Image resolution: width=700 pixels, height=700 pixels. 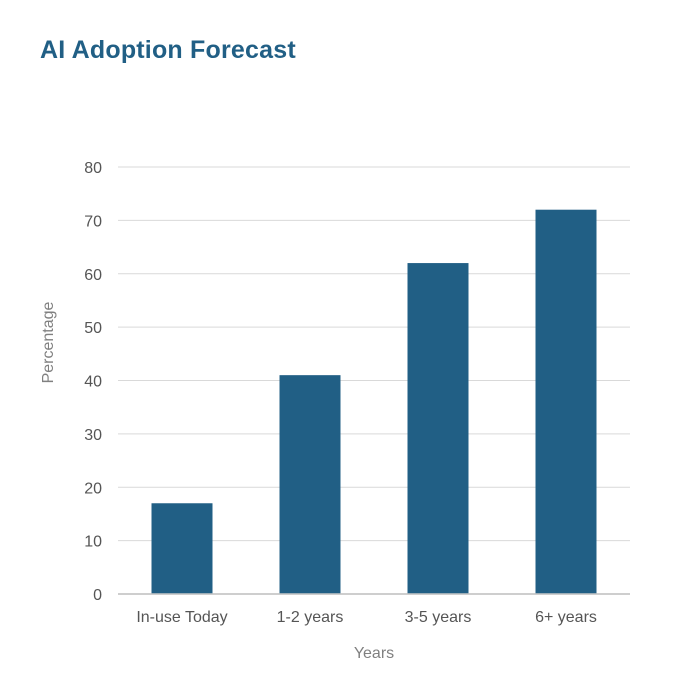 I want to click on x-tick-label: In-use Today, so click(x=181, y=617).